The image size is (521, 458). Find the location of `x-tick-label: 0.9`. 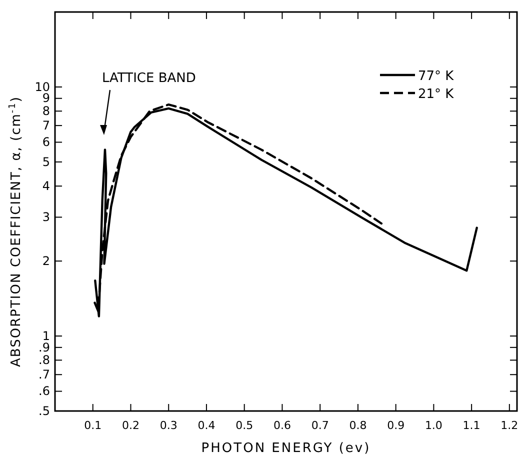

x-tick-label: 0.9 is located at coordinates (396, 425).